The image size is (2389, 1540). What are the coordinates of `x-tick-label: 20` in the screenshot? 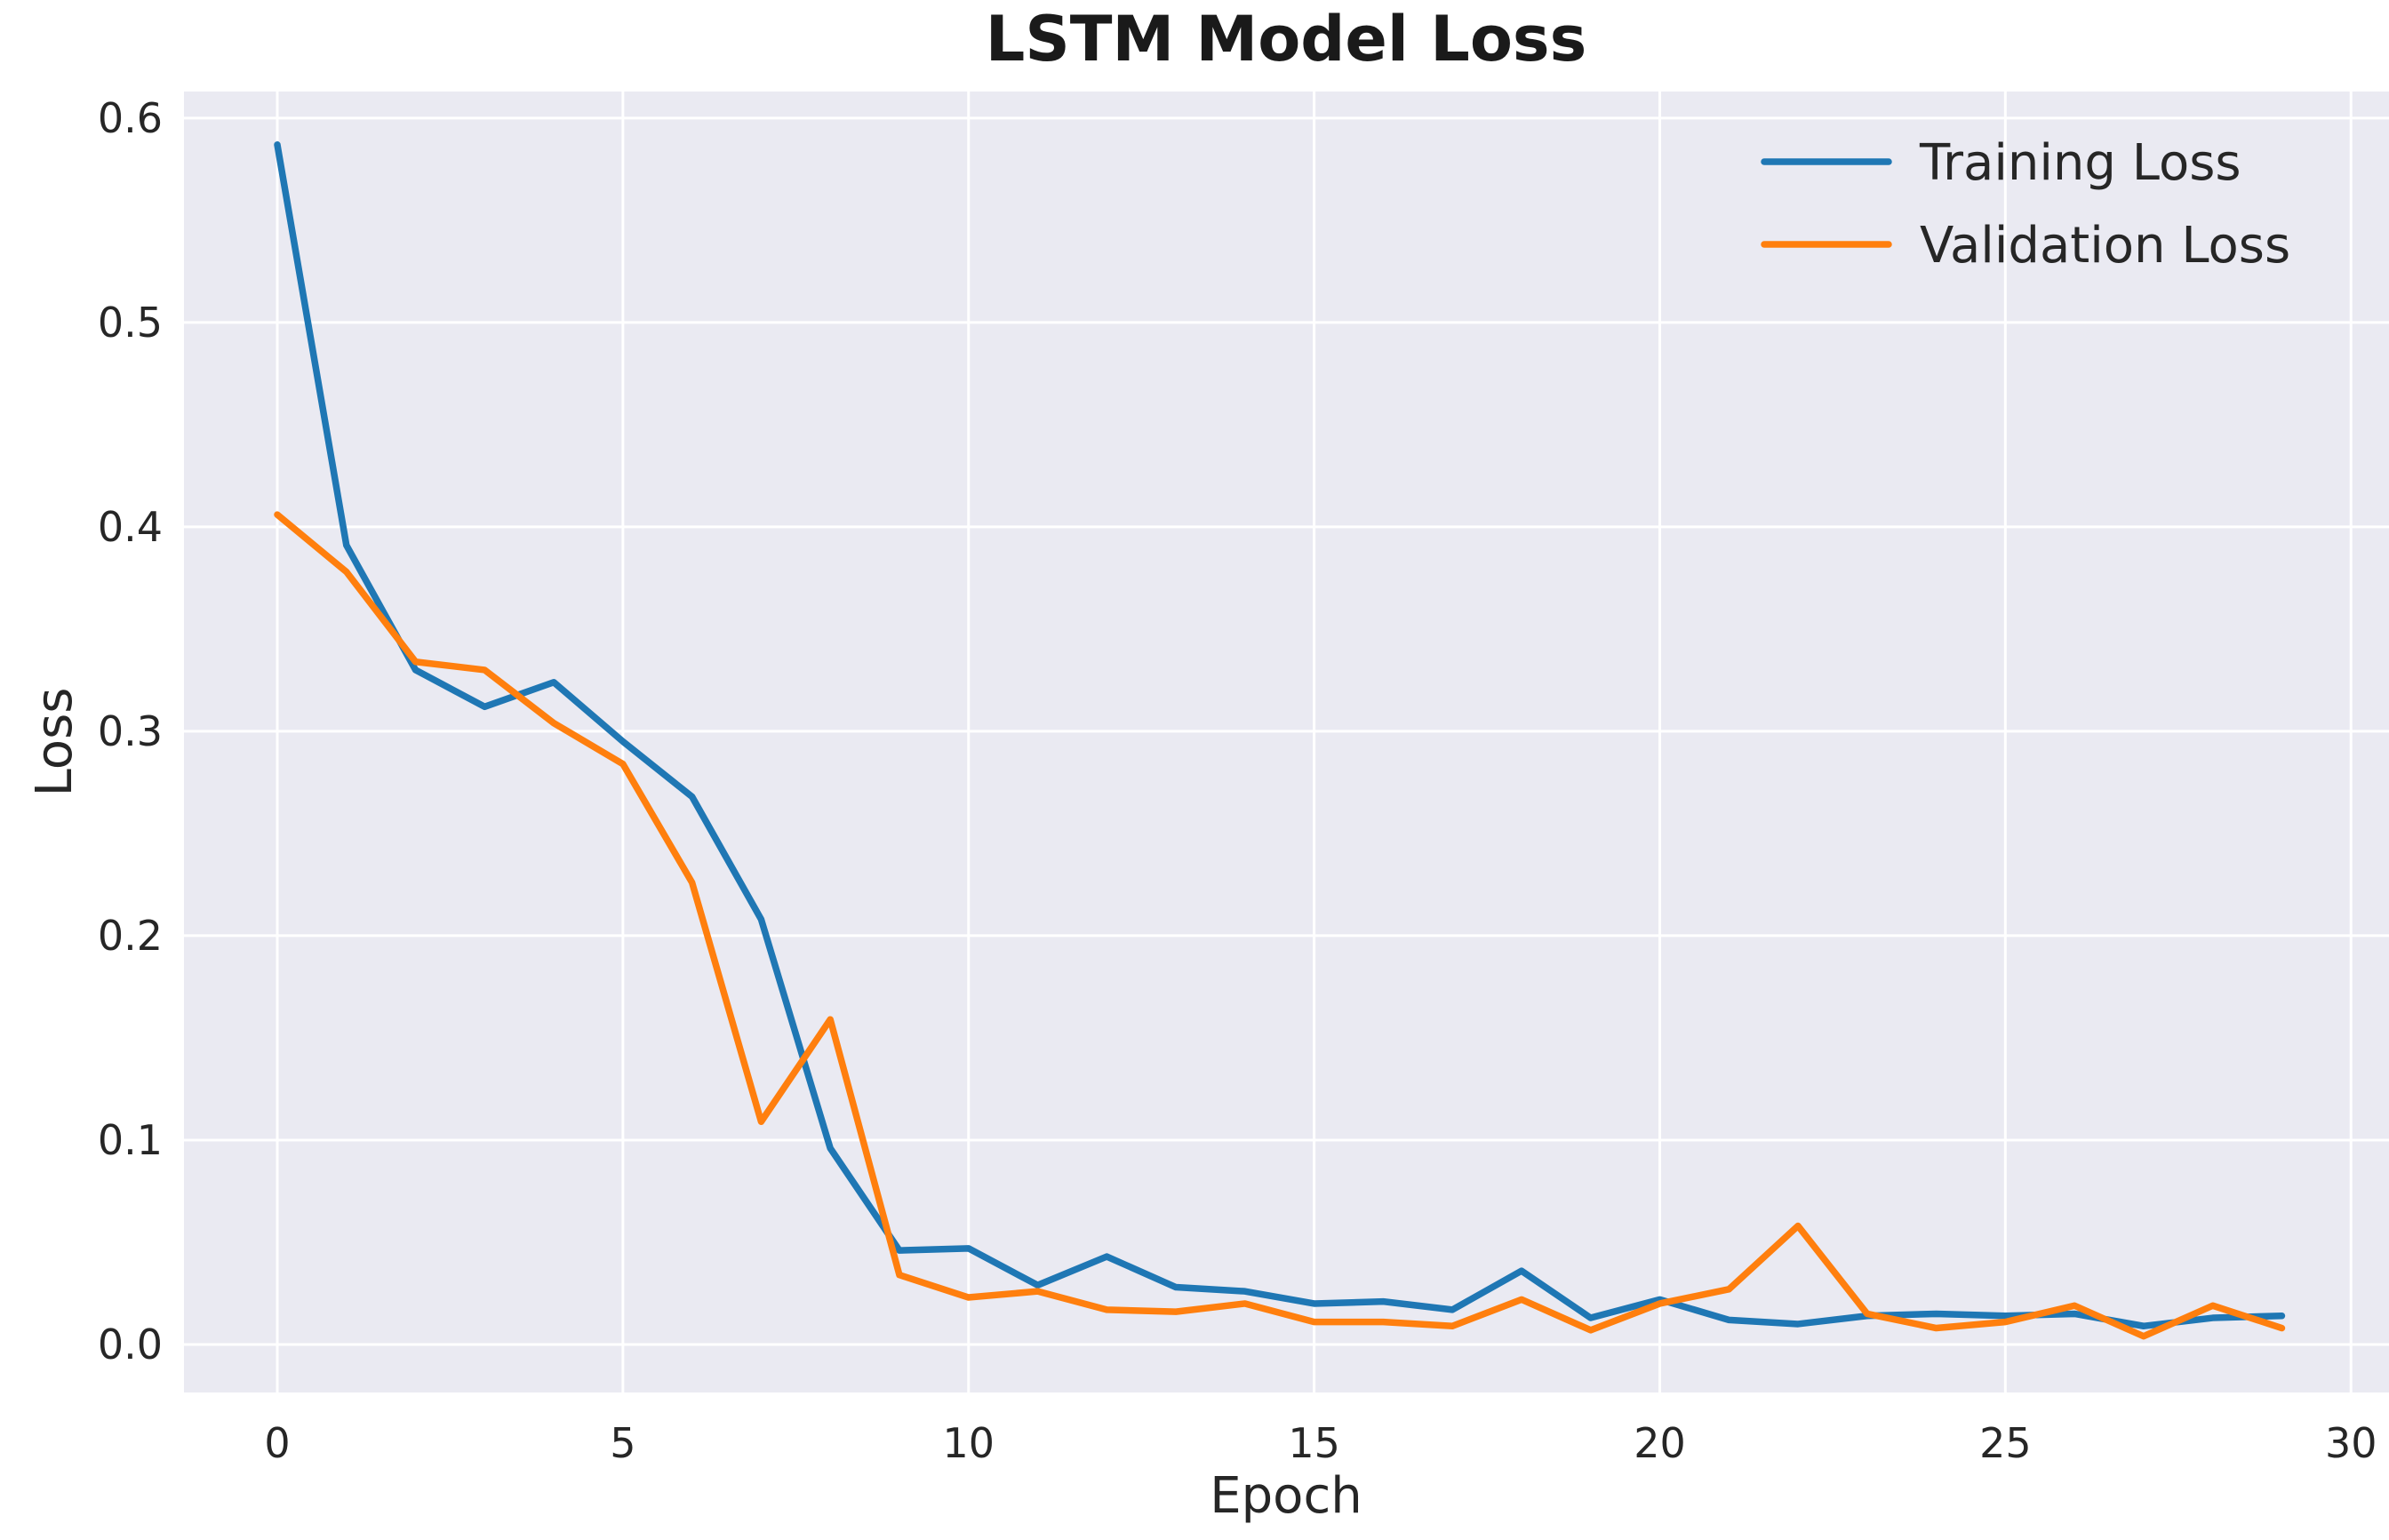 It's located at (1660, 1443).